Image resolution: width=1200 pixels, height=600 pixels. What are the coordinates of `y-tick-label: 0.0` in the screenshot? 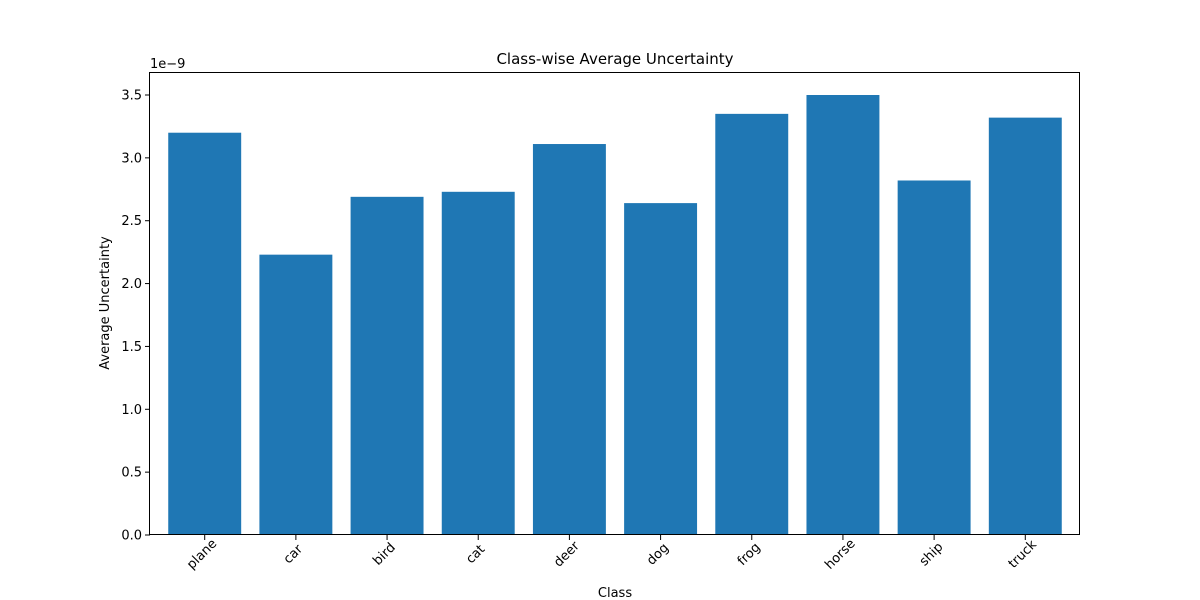 It's located at (131, 536).